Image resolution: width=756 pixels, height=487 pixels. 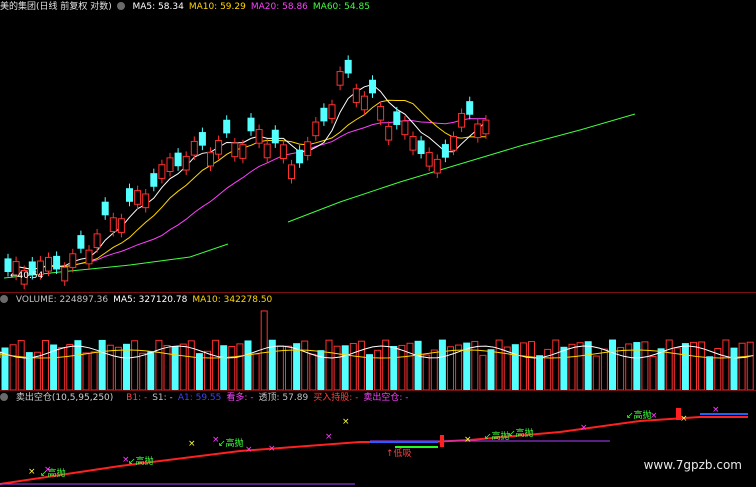 I want to click on indicator-red-bar, so click(x=678, y=414).